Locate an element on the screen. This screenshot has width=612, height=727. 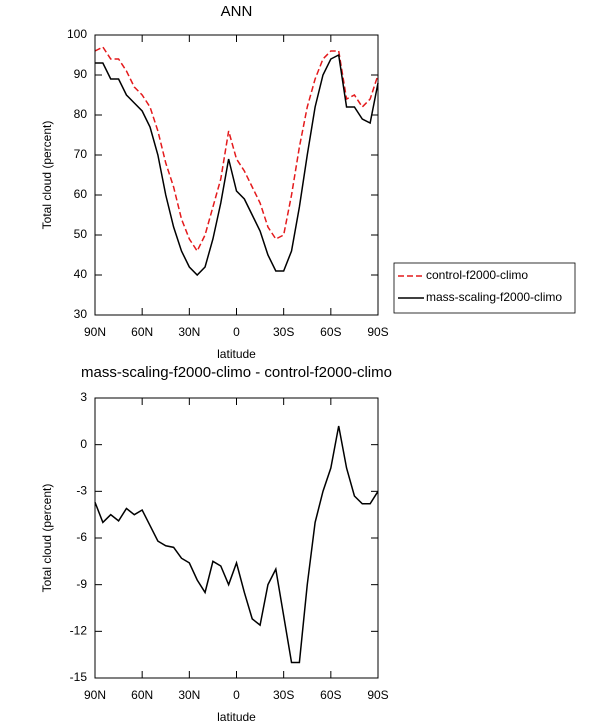
y-tick-label: 100 is located at coordinates (77, 34).